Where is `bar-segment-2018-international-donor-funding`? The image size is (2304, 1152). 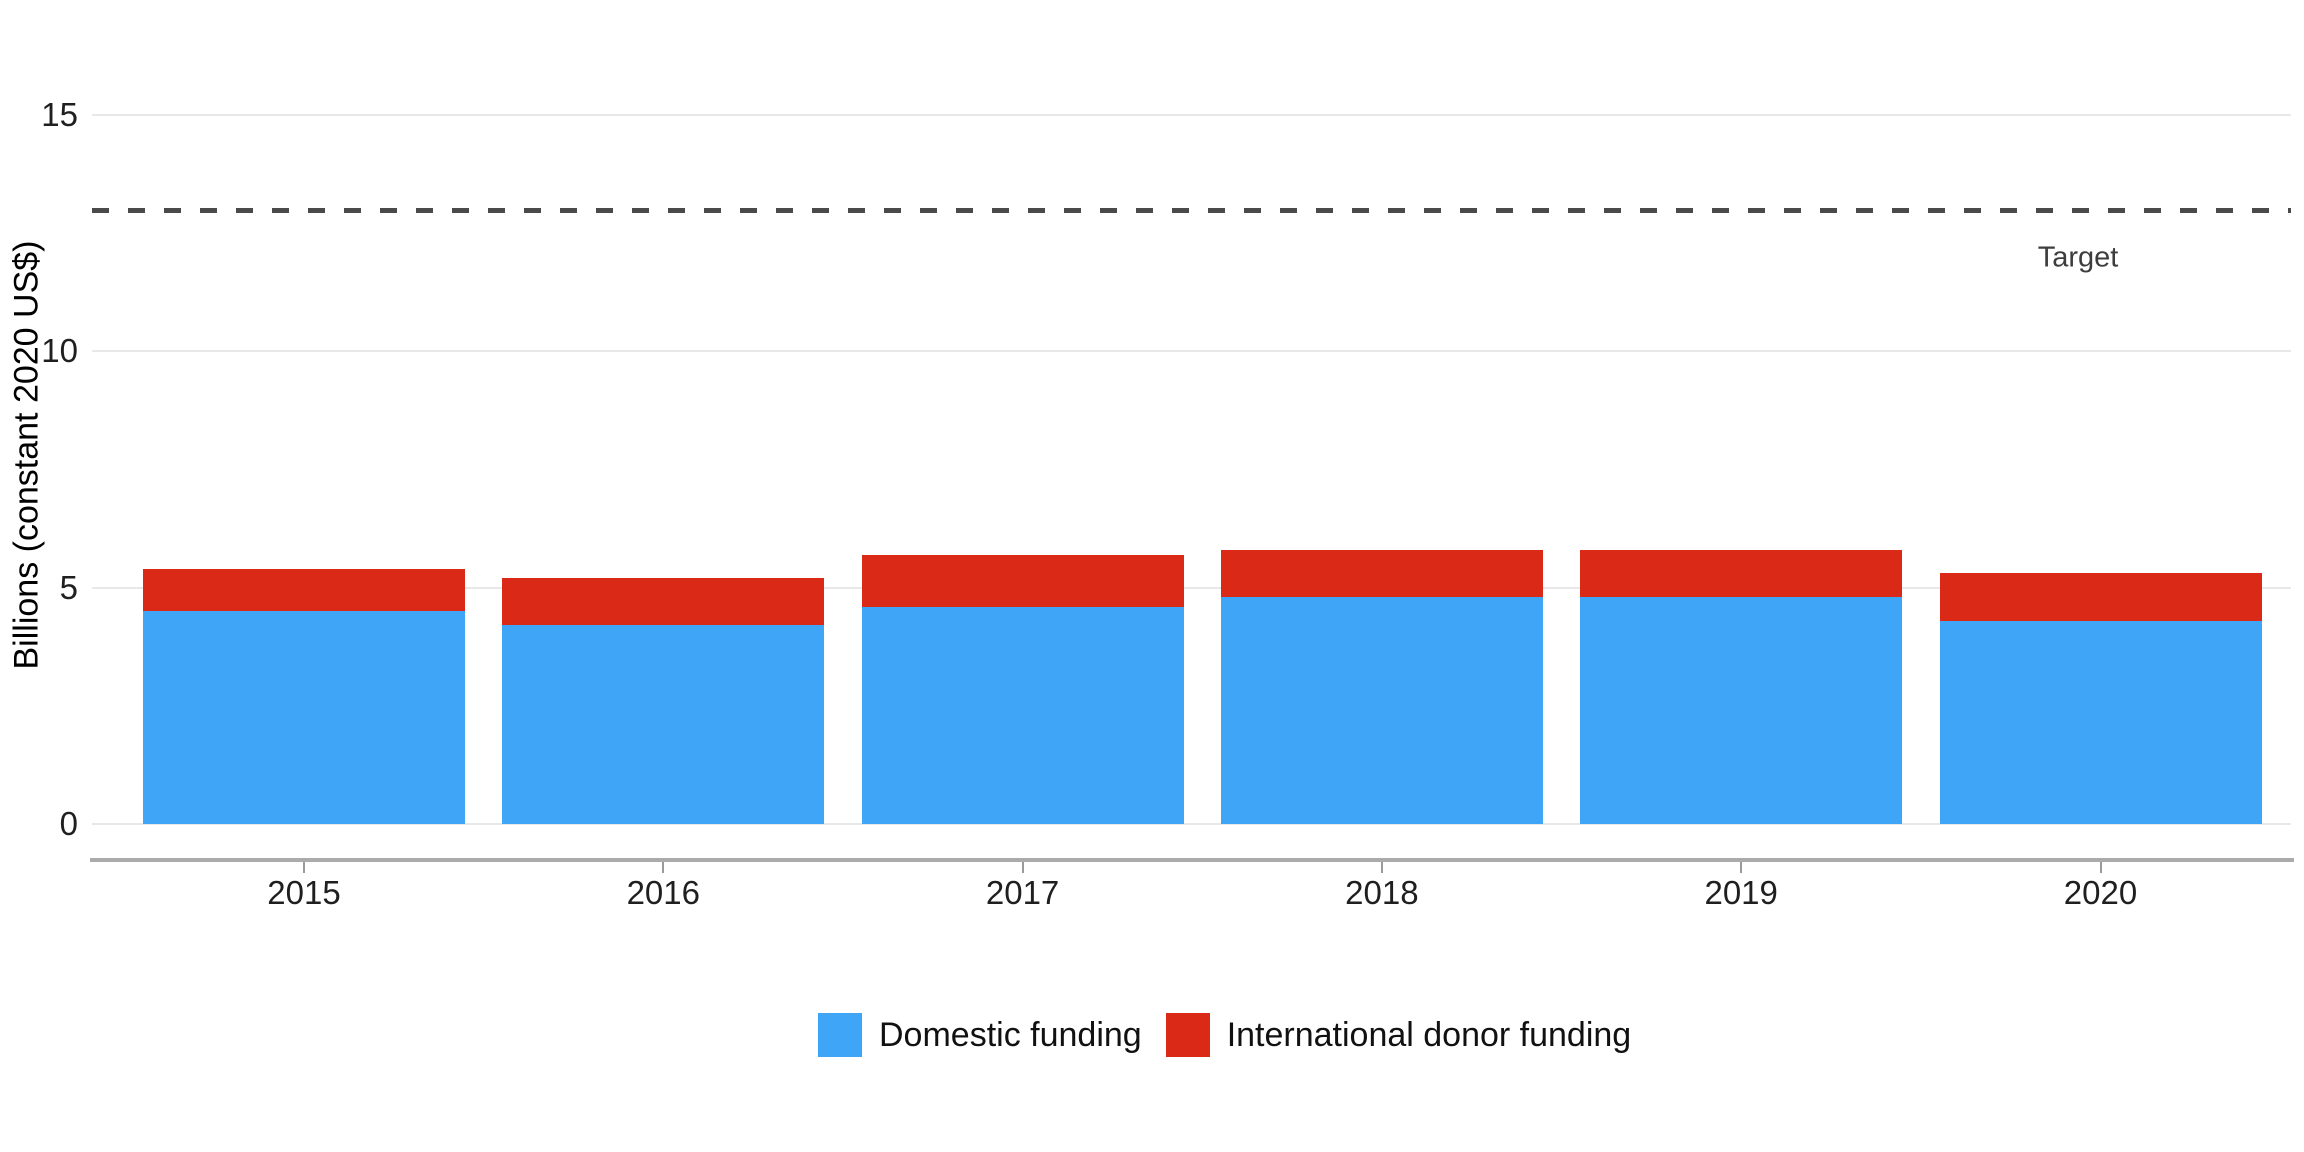 bar-segment-2018-international-donor-funding is located at coordinates (1381, 573).